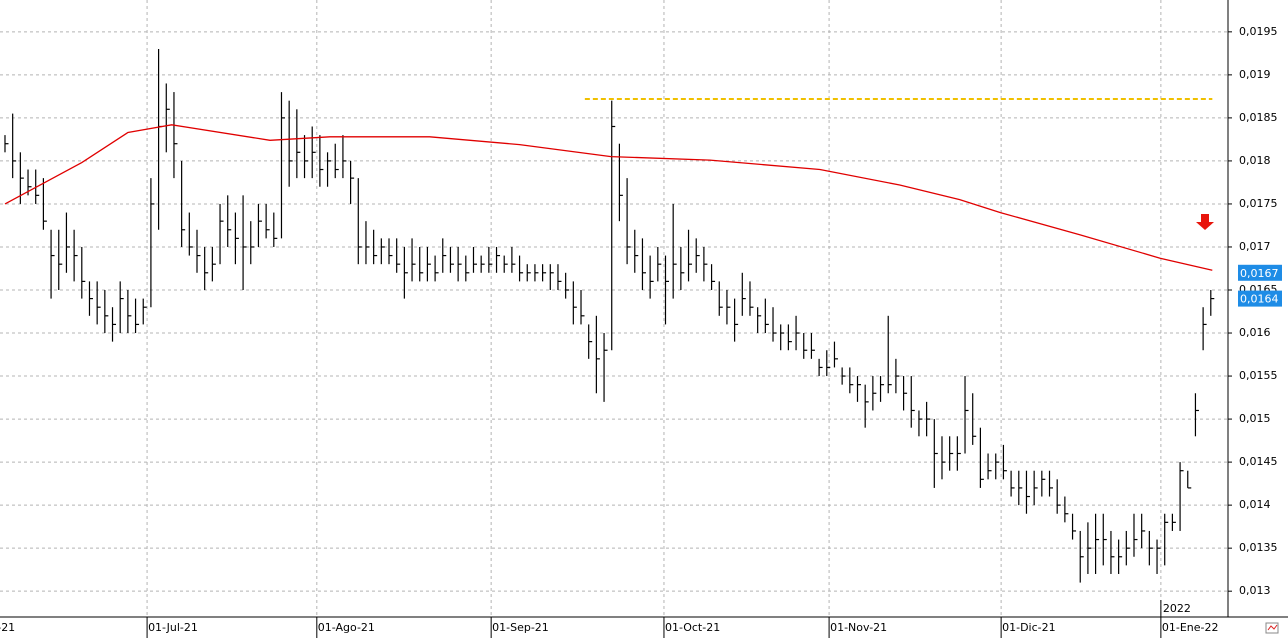 This screenshot has height=638, width=1288. I want to click on y-tick-label: 0,0175, so click(1258, 203).